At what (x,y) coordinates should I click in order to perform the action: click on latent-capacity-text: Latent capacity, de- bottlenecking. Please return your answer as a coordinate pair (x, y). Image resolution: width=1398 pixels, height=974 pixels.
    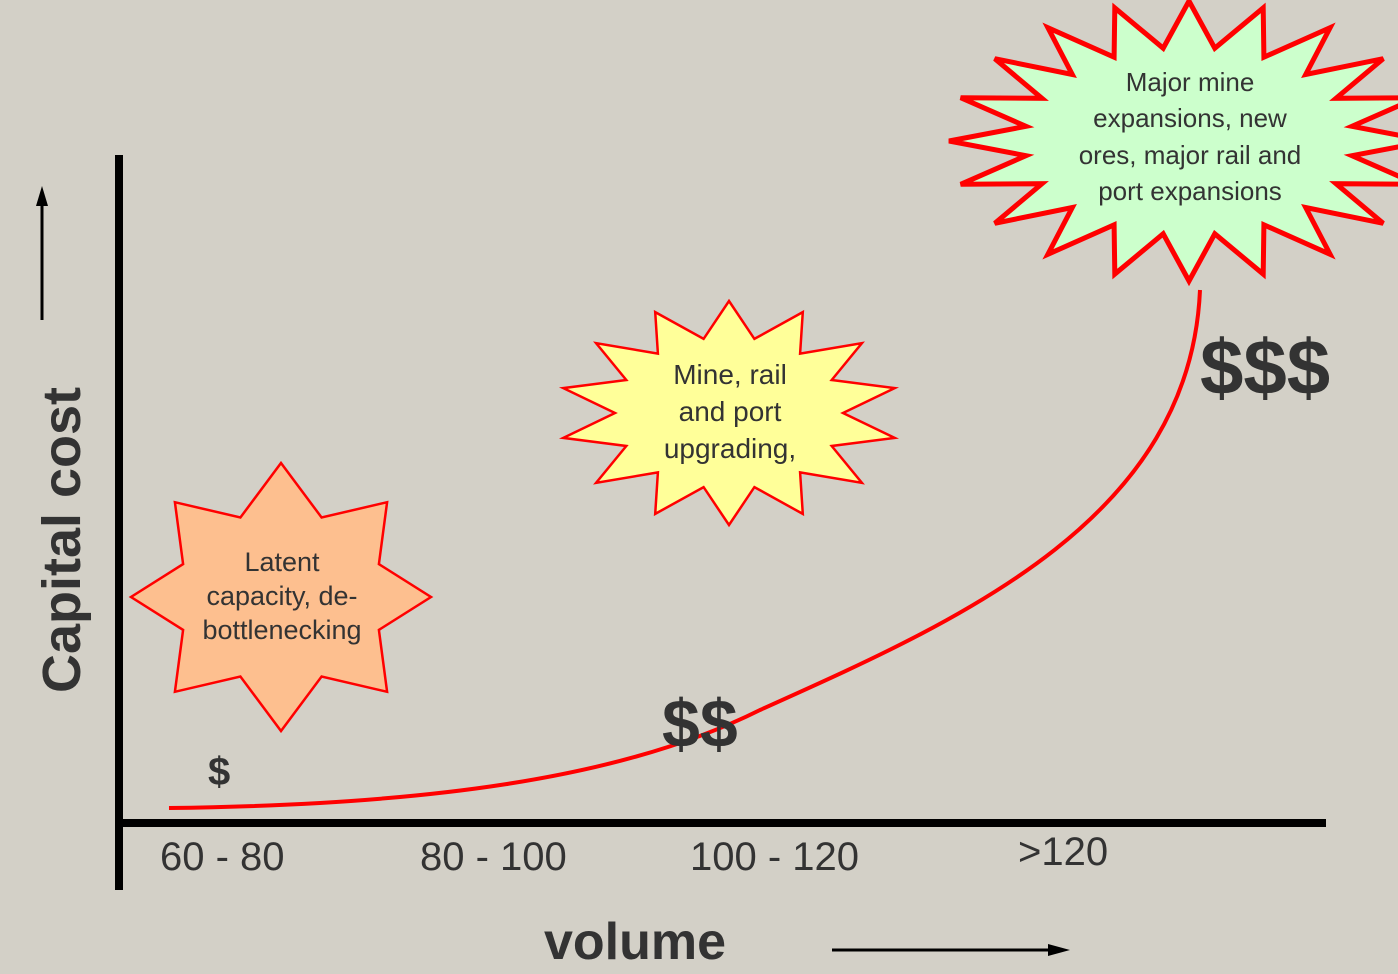
    Looking at the image, I should click on (282, 596).